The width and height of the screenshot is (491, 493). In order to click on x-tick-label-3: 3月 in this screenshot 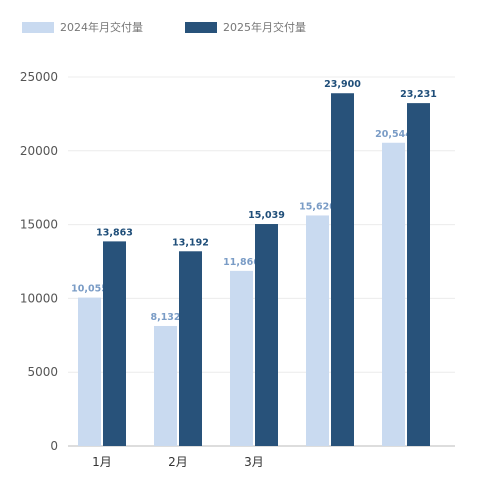, I will do `click(254, 462)`.